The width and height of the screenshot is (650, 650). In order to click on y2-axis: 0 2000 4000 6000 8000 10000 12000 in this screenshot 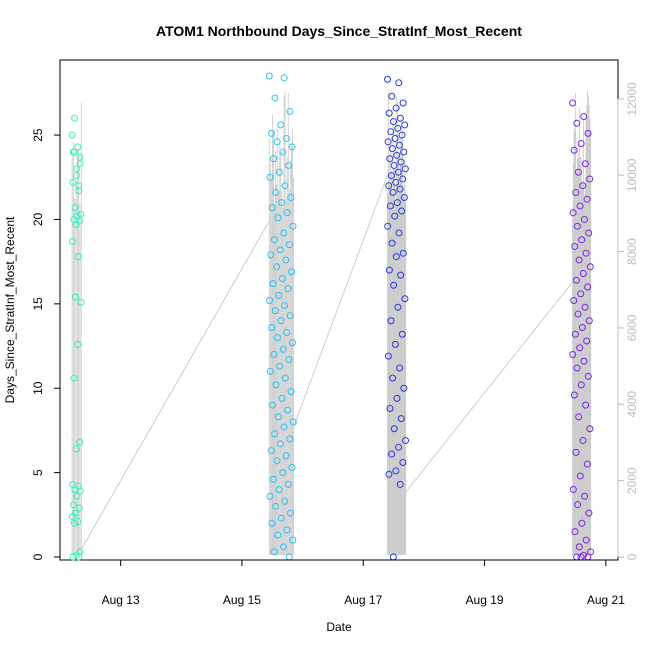, I will do `click(628, 321)`.